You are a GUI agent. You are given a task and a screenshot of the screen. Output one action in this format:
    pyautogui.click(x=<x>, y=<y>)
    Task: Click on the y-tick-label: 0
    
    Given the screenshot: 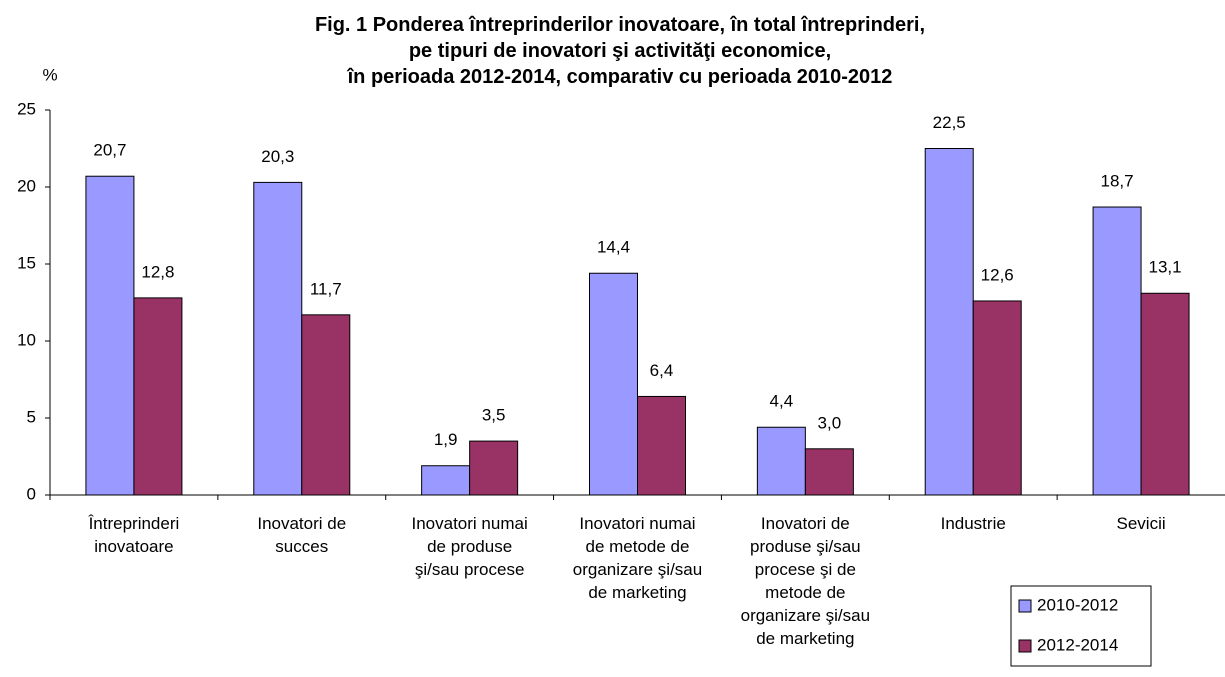 What is the action you would take?
    pyautogui.click(x=31, y=493)
    